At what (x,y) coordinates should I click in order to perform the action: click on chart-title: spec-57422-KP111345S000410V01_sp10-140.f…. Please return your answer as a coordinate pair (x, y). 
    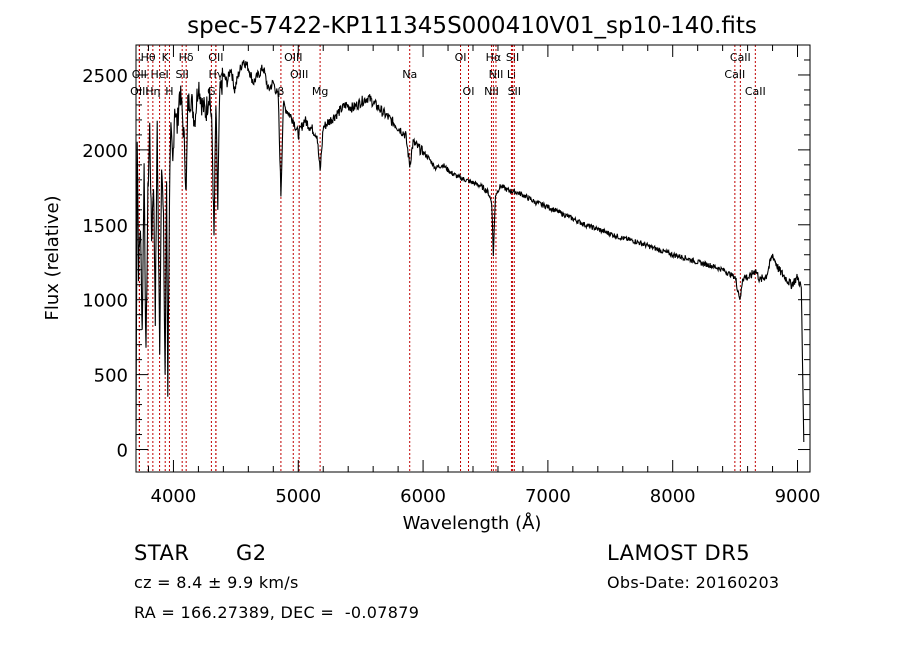
    Looking at the image, I should click on (472, 26).